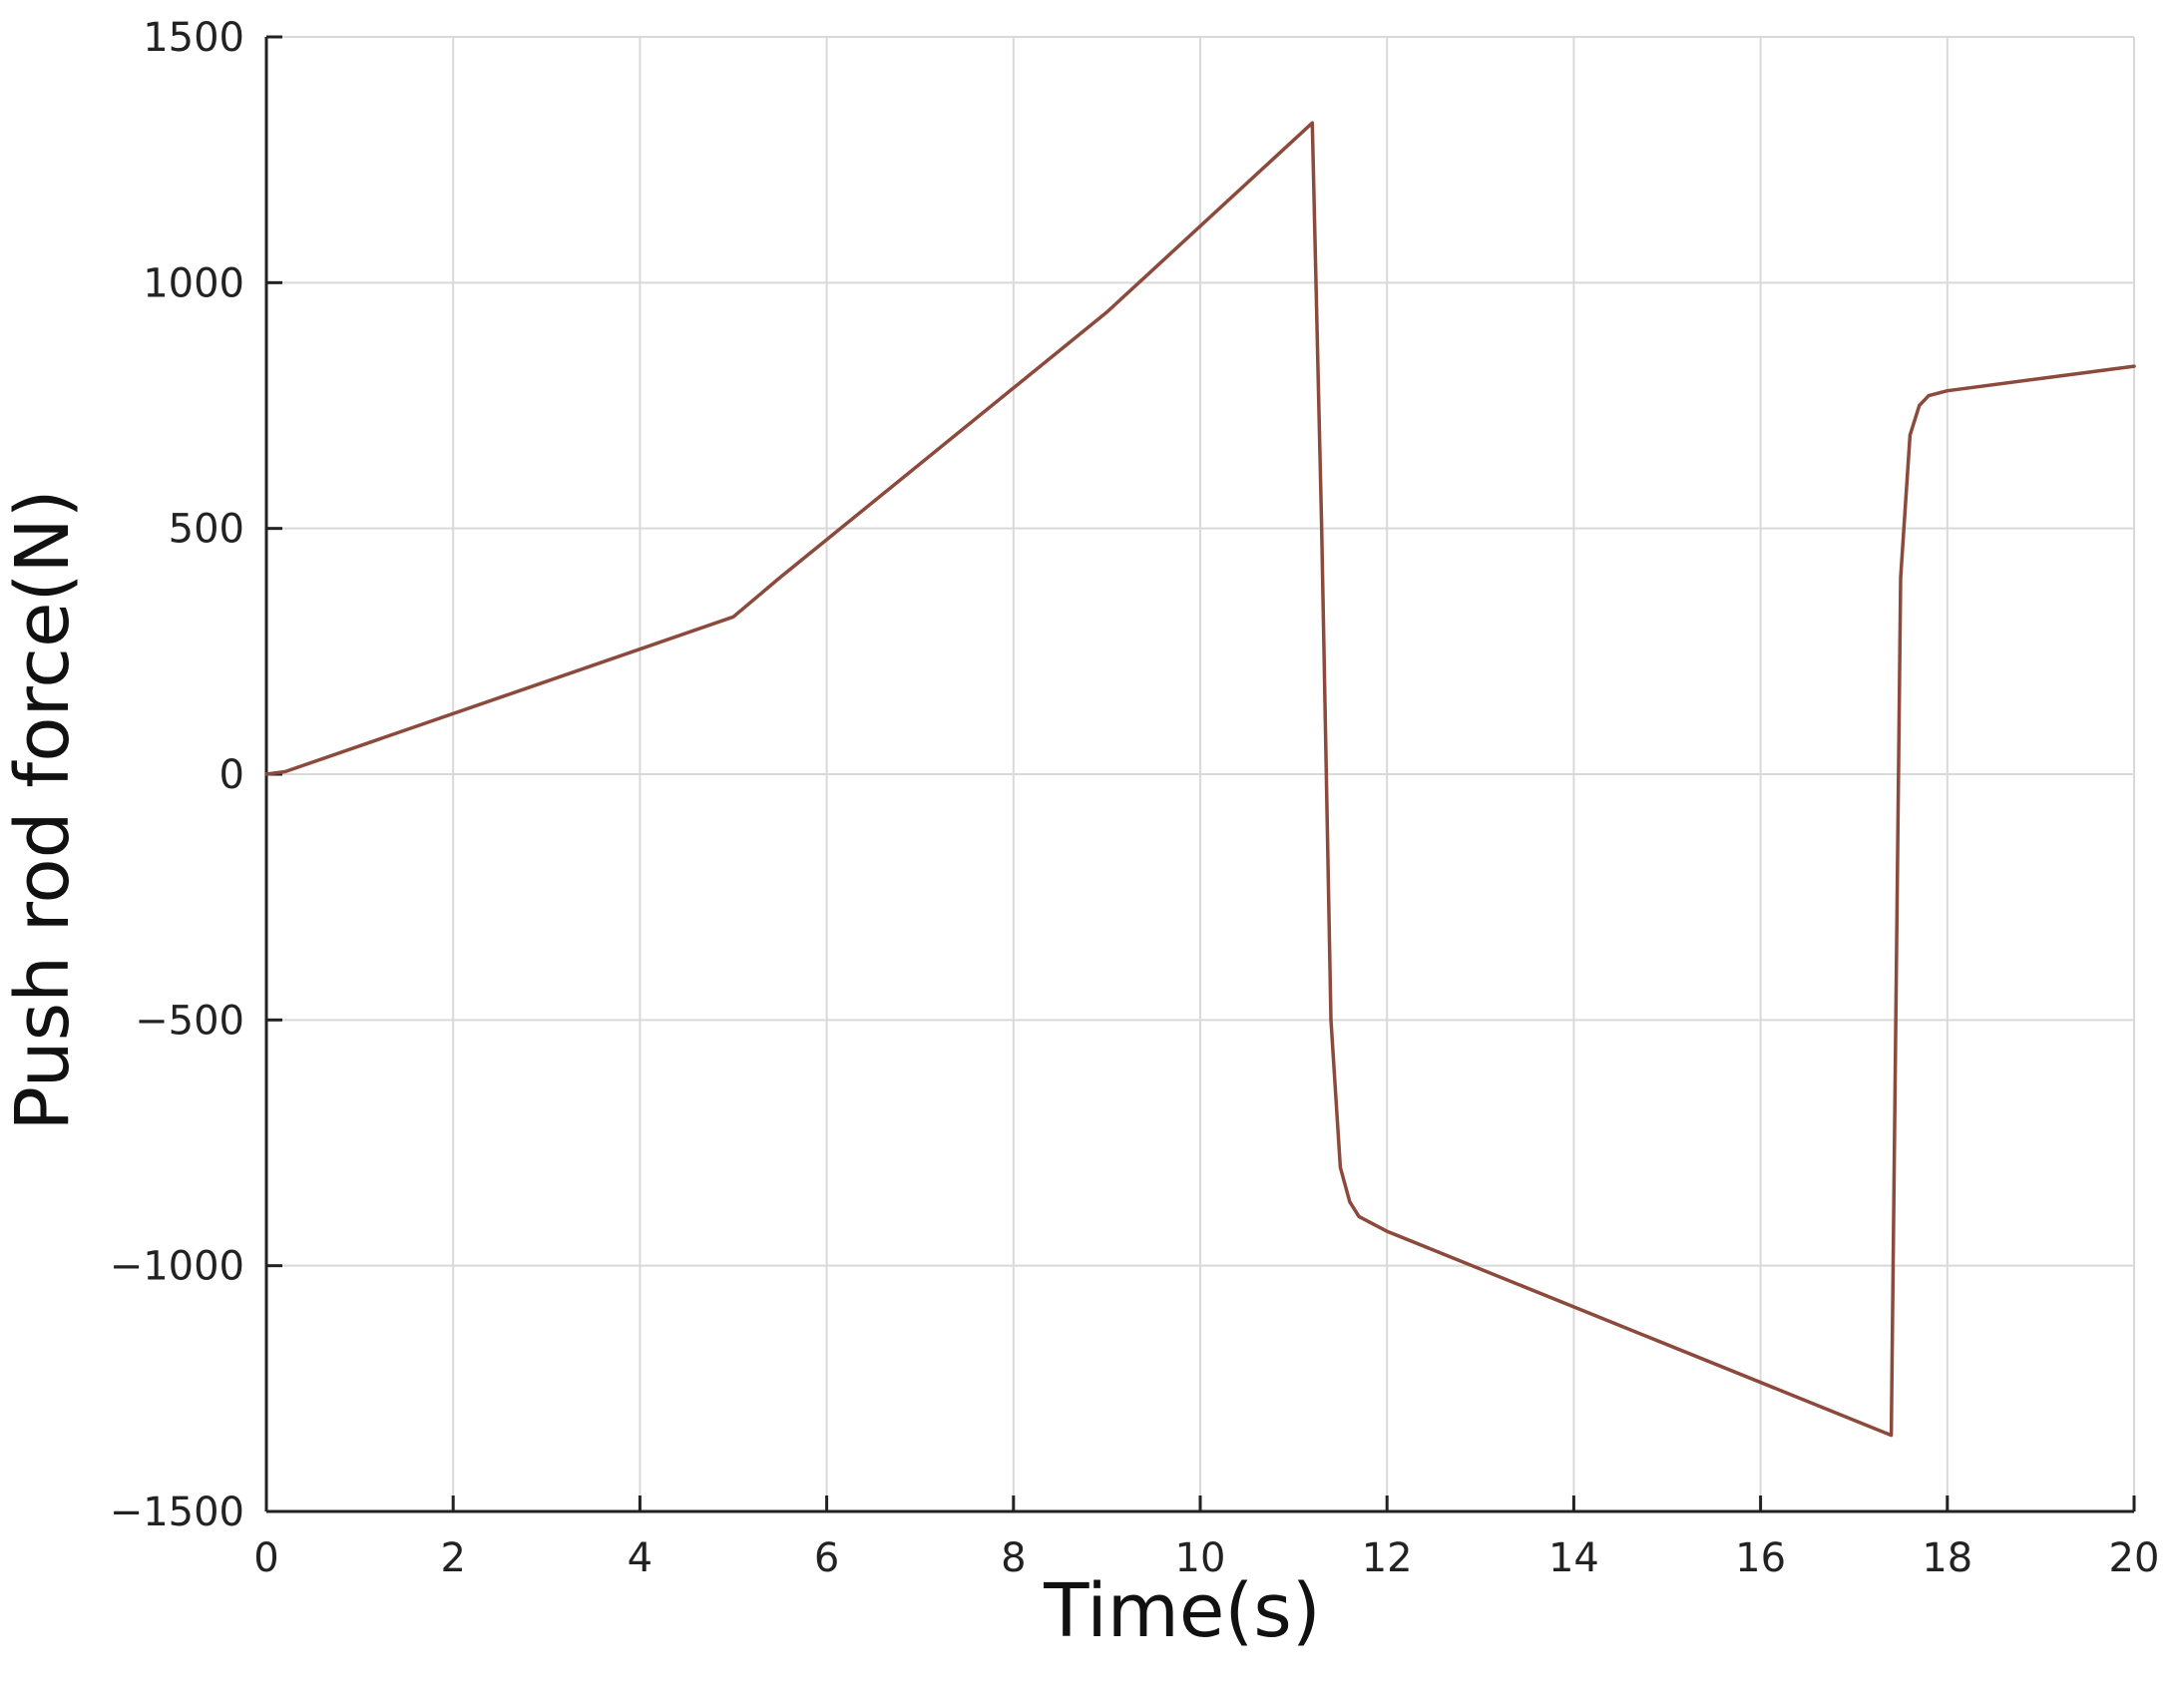  Describe the element at coordinates (43, 809) in the screenshot. I see `y-axis-title: Push rod force(N)` at that location.